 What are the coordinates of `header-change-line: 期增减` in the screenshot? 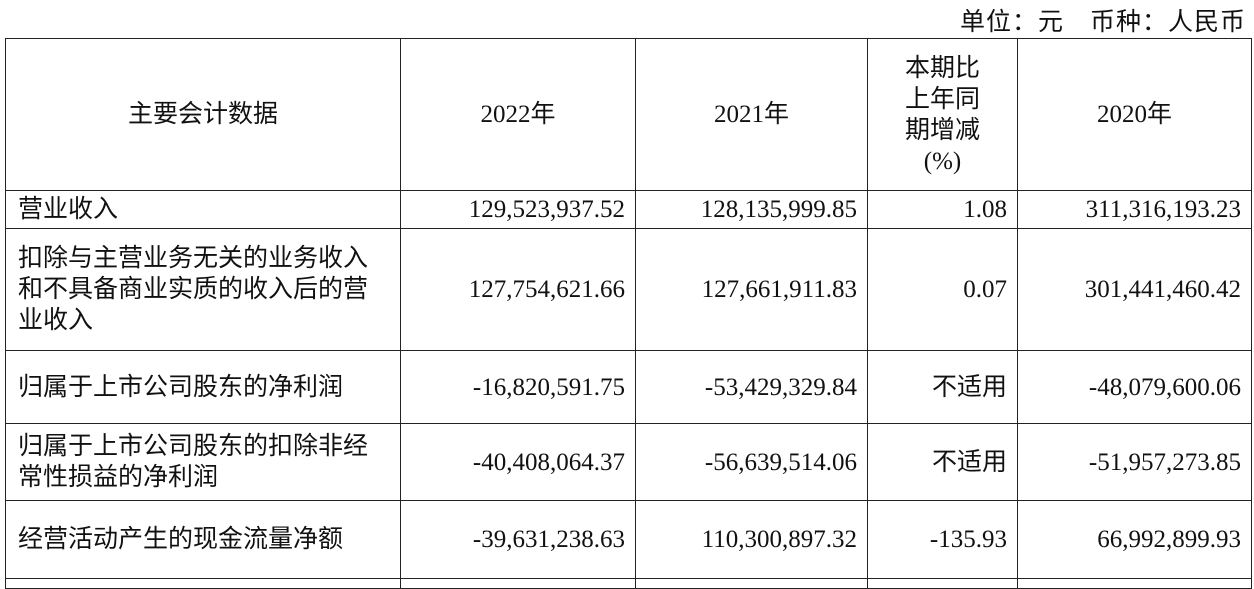 It's located at (942, 130).